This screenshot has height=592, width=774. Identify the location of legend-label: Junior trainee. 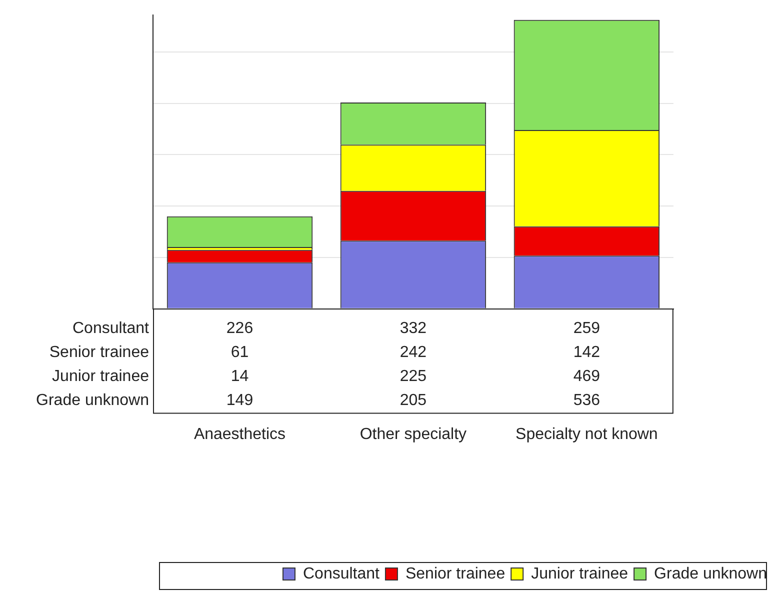
(579, 573).